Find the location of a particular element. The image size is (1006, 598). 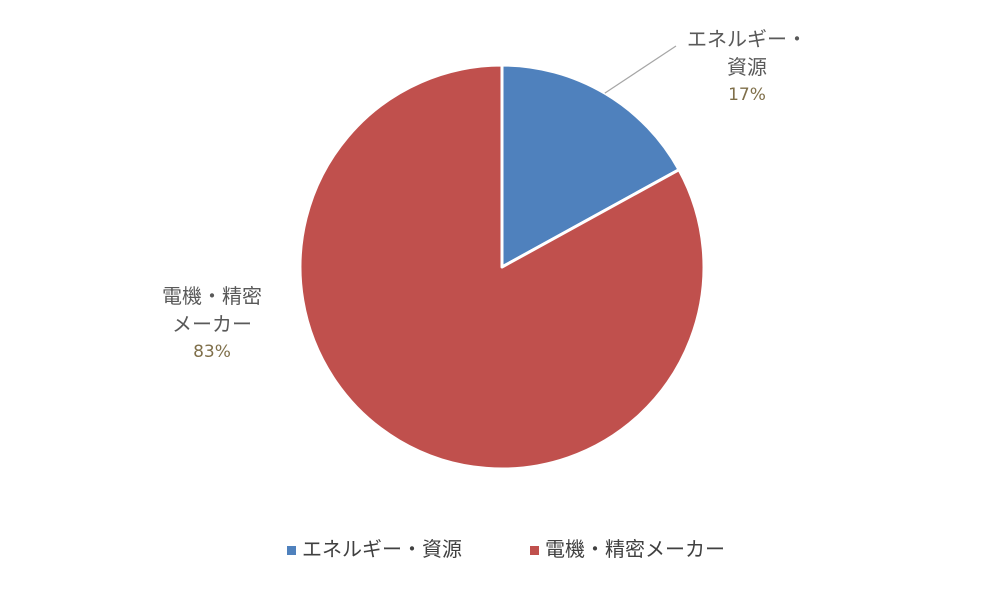

leader-line-energy-resources is located at coordinates (640, 69).